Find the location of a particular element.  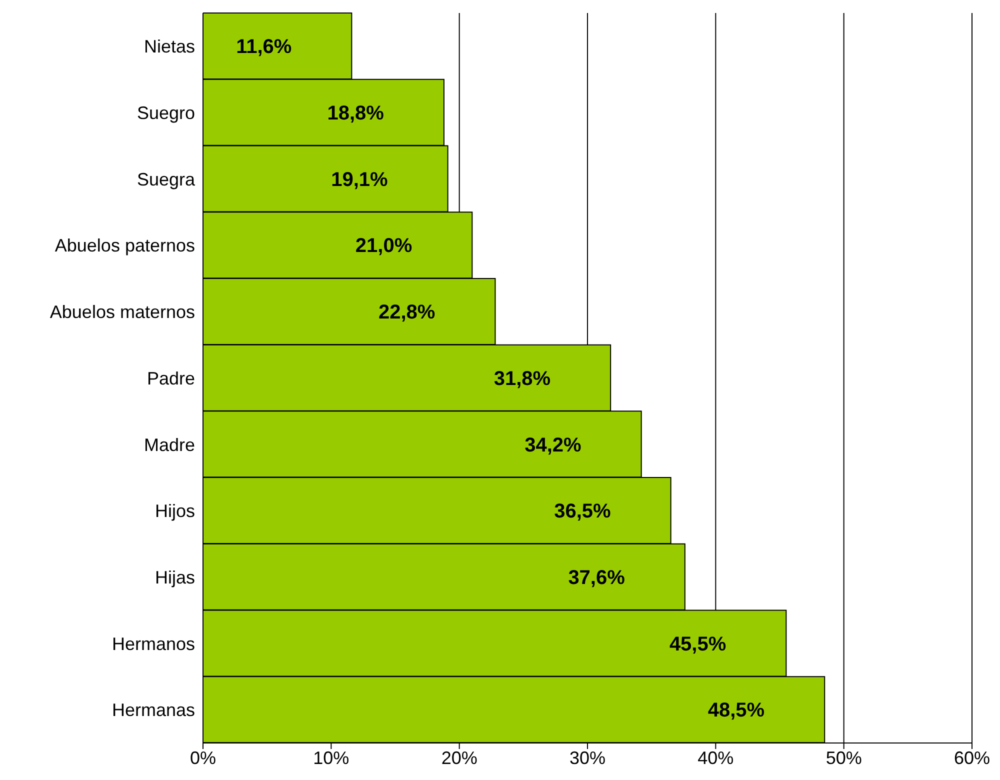

y-tick-label: Abuelos maternos is located at coordinates (122, 312).